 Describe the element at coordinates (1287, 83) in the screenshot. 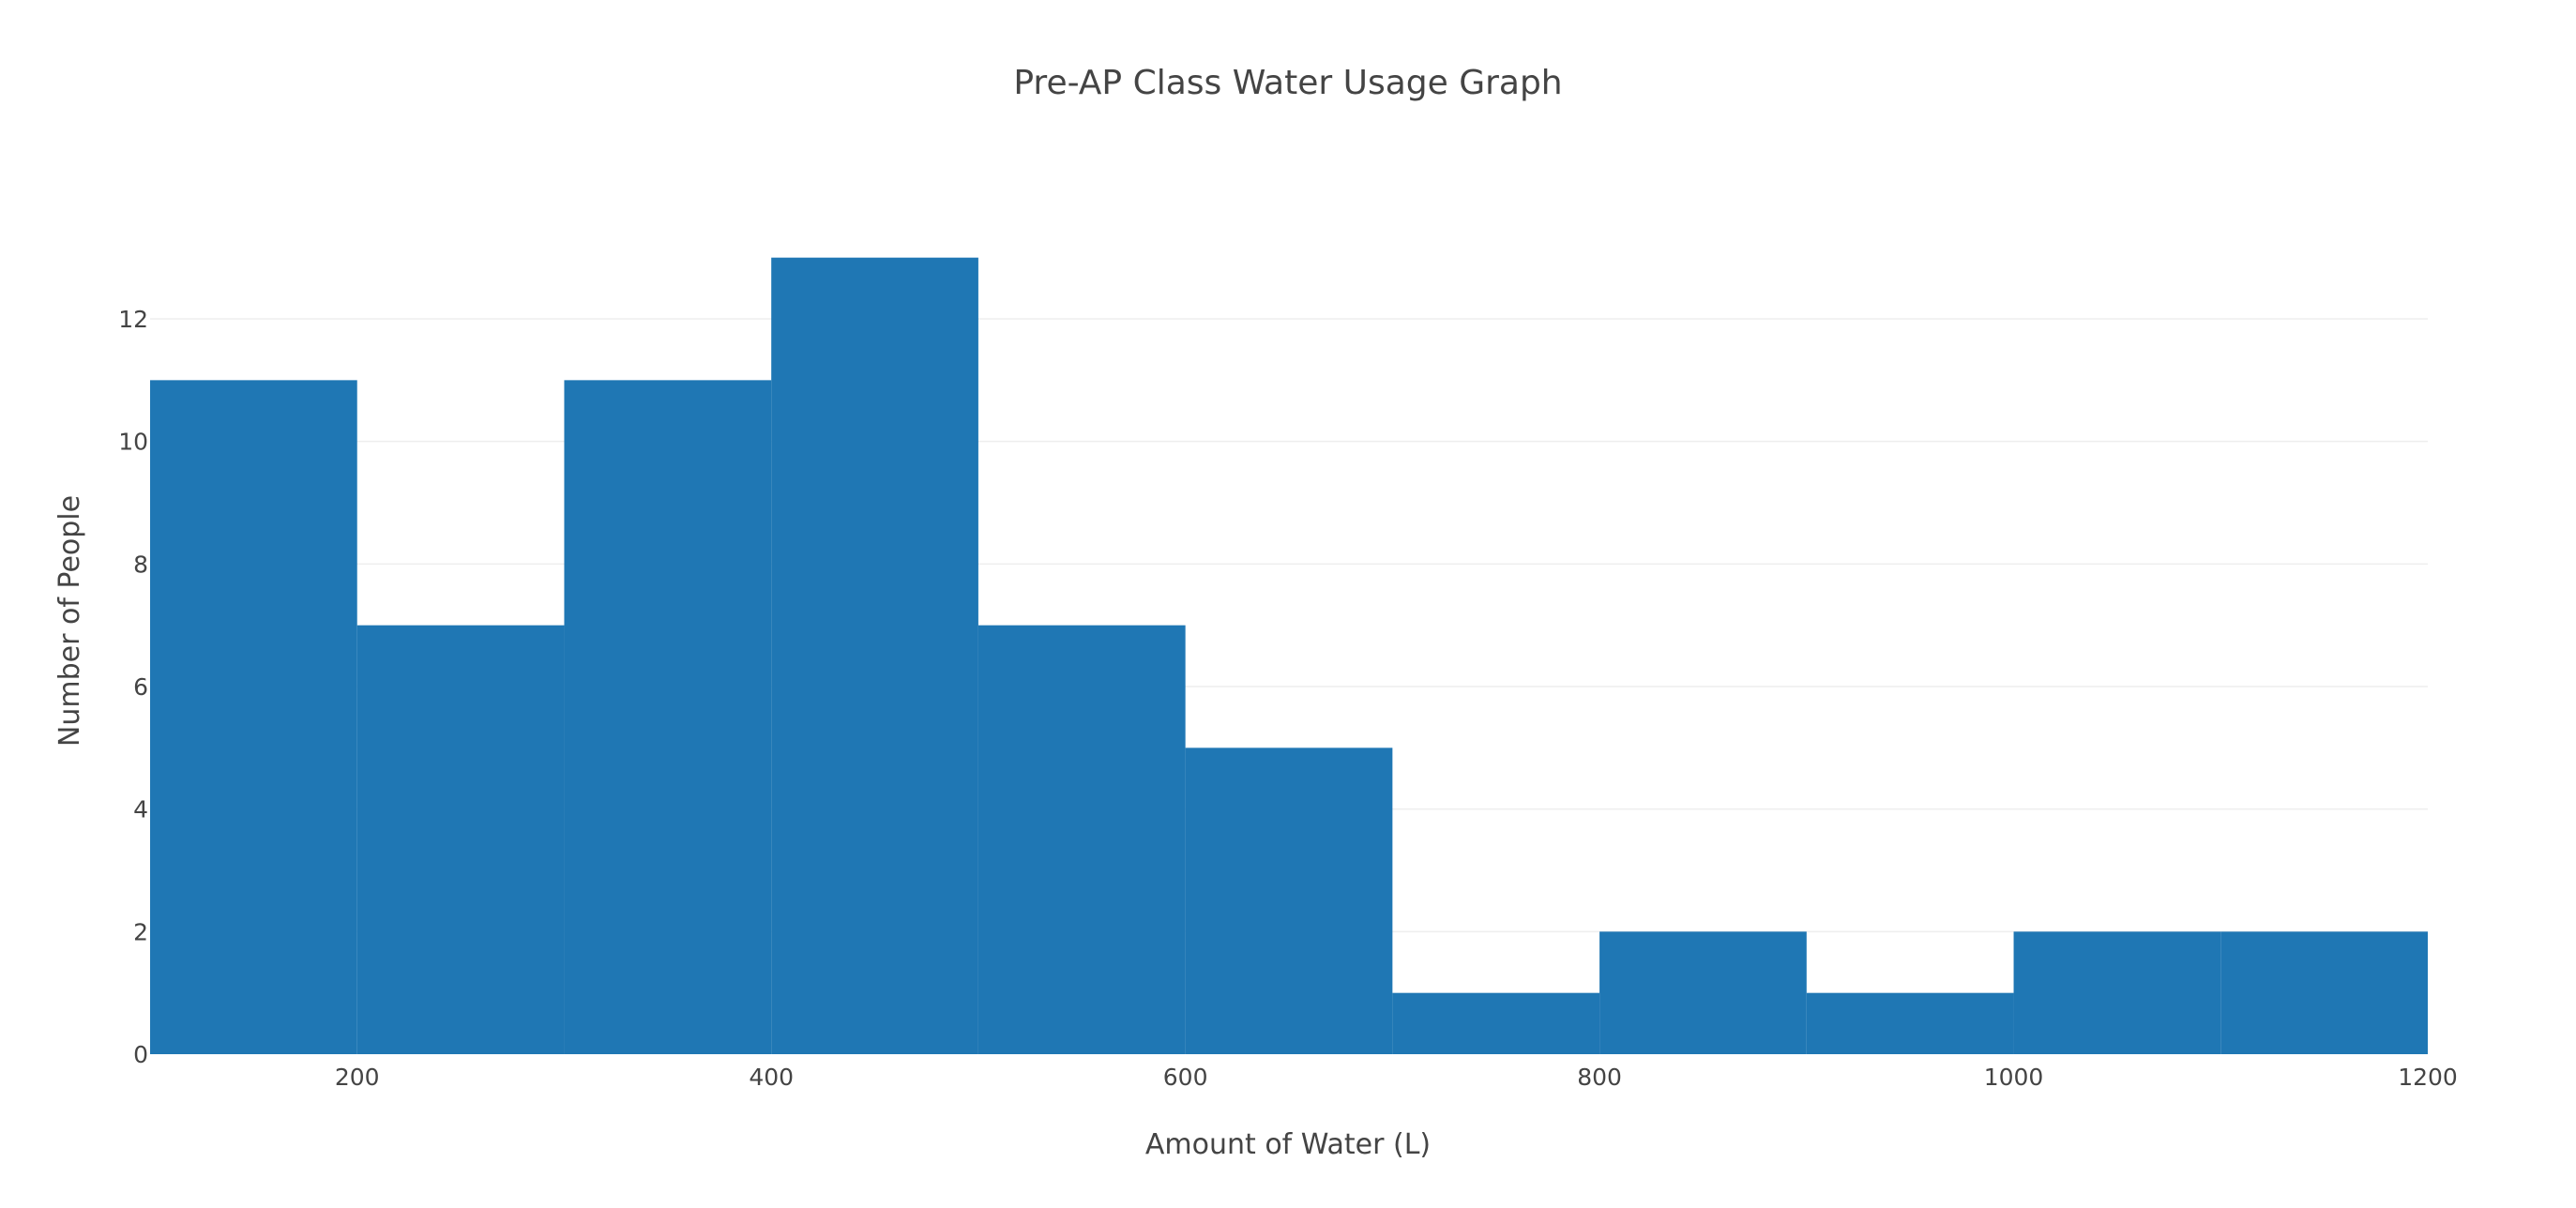

I see `chart-title: Pre-AP Class Water Usage Graph` at that location.